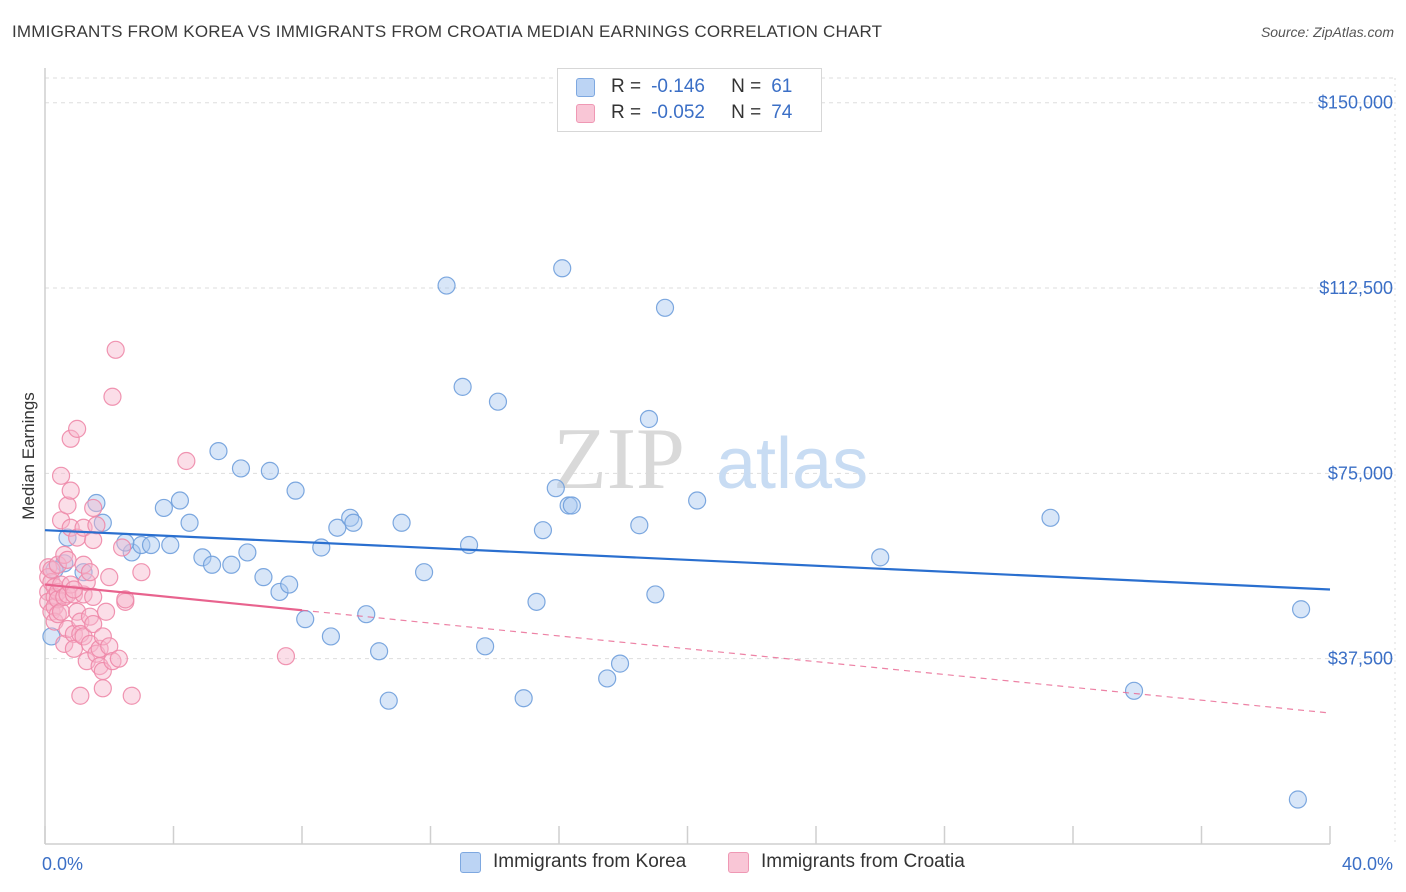 The height and width of the screenshot is (892, 1406). I want to click on watermark-zip: ZIP, so click(619, 459).